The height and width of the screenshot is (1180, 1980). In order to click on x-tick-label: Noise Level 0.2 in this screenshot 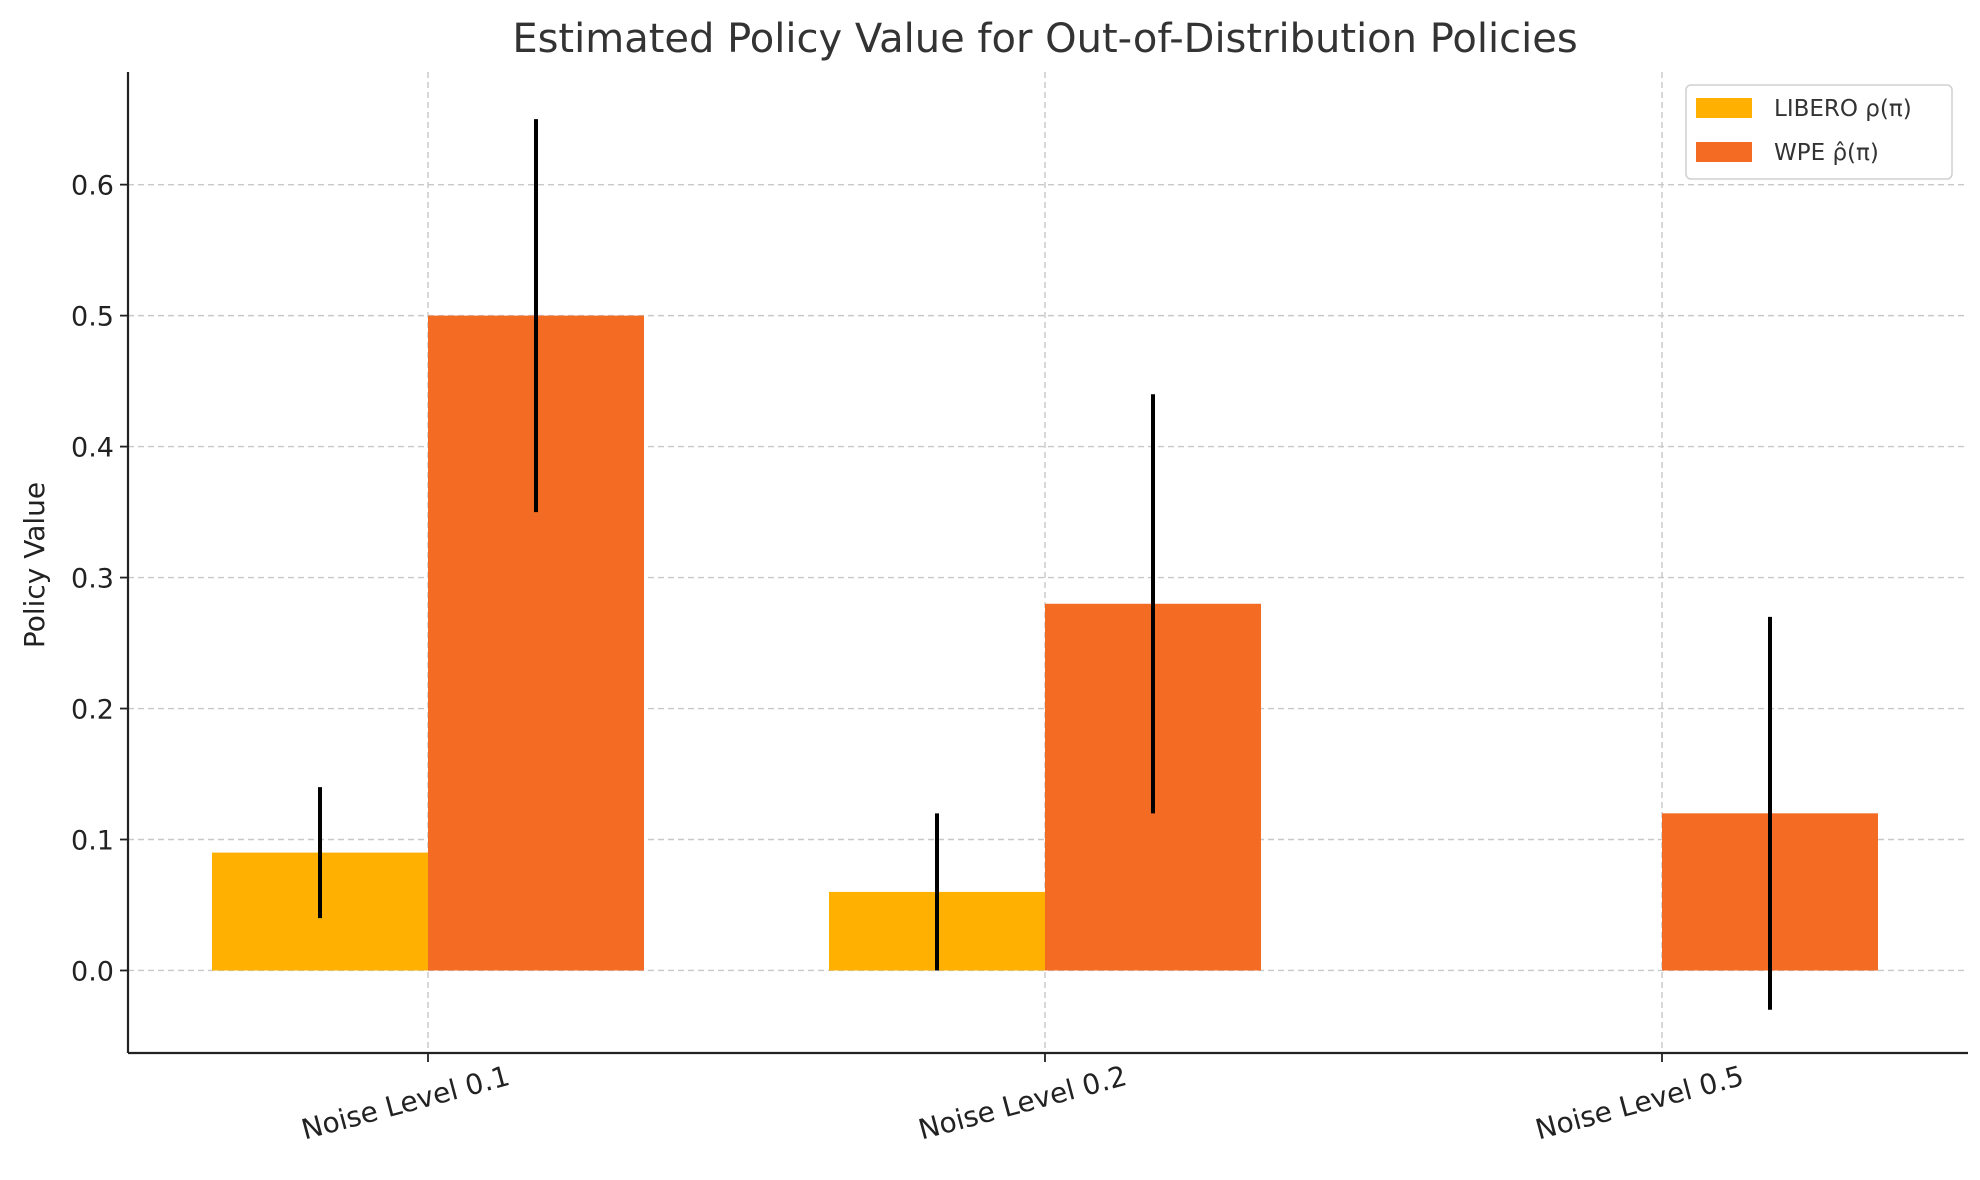, I will do `click(1022, 1102)`.